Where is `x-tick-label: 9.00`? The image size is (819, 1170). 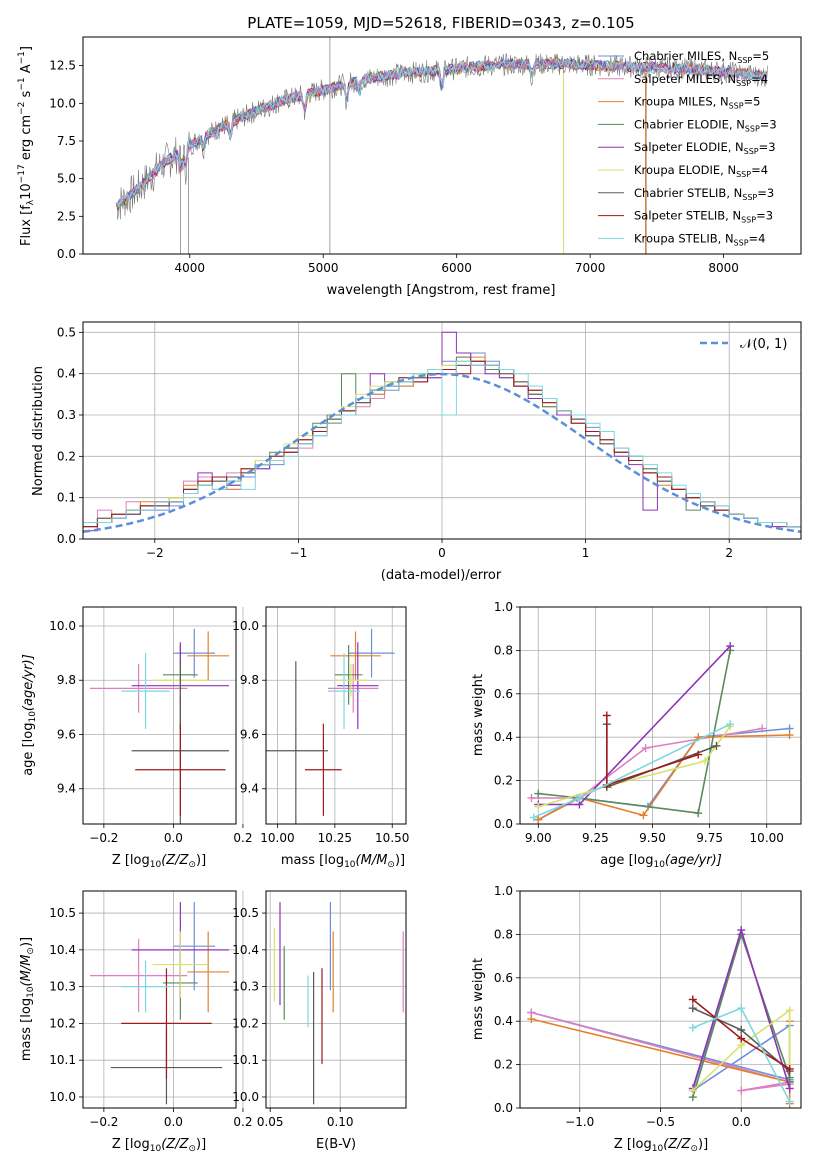
x-tick-label: 9.00 is located at coordinates (538, 838).